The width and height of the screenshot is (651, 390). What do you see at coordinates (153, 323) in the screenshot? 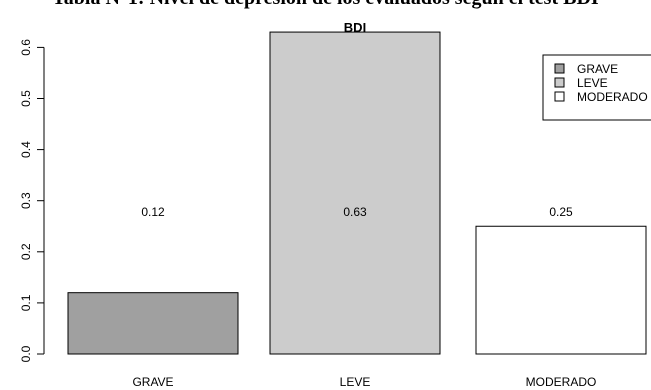
I see `bar-grave` at bounding box center [153, 323].